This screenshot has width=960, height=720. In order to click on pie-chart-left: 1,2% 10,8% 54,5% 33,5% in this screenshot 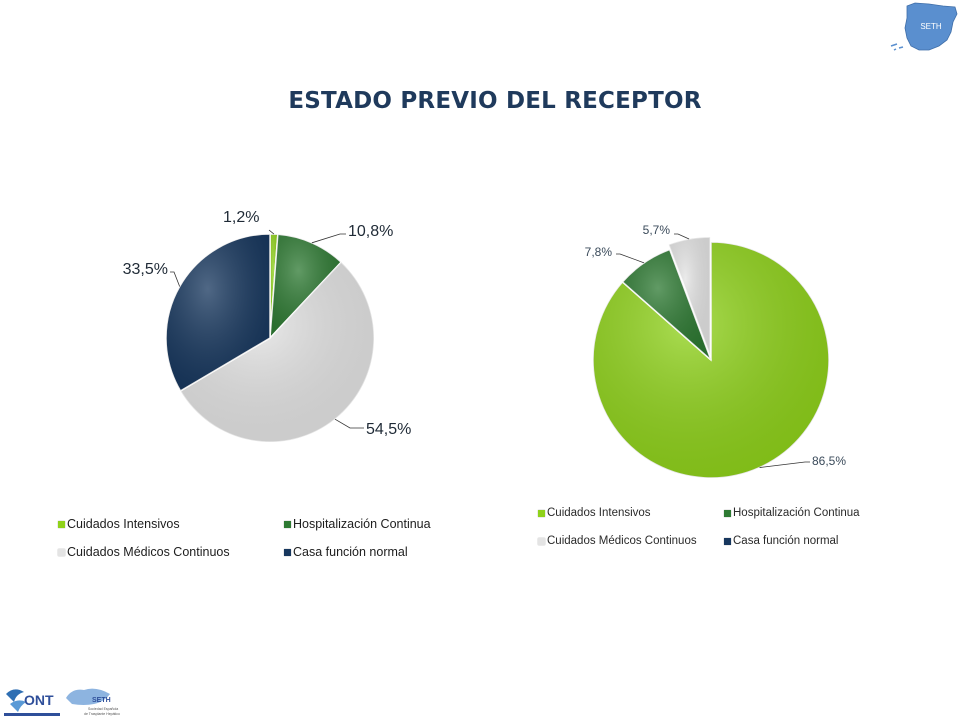, I will do `click(267, 326)`.